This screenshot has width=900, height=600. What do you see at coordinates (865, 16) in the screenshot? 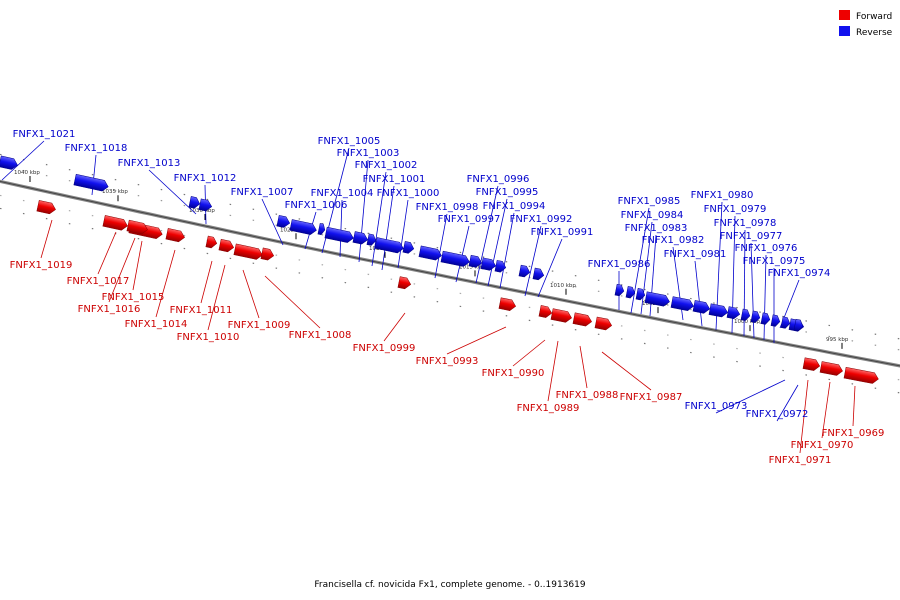
I see `legend-forward: Forward` at bounding box center [865, 16].